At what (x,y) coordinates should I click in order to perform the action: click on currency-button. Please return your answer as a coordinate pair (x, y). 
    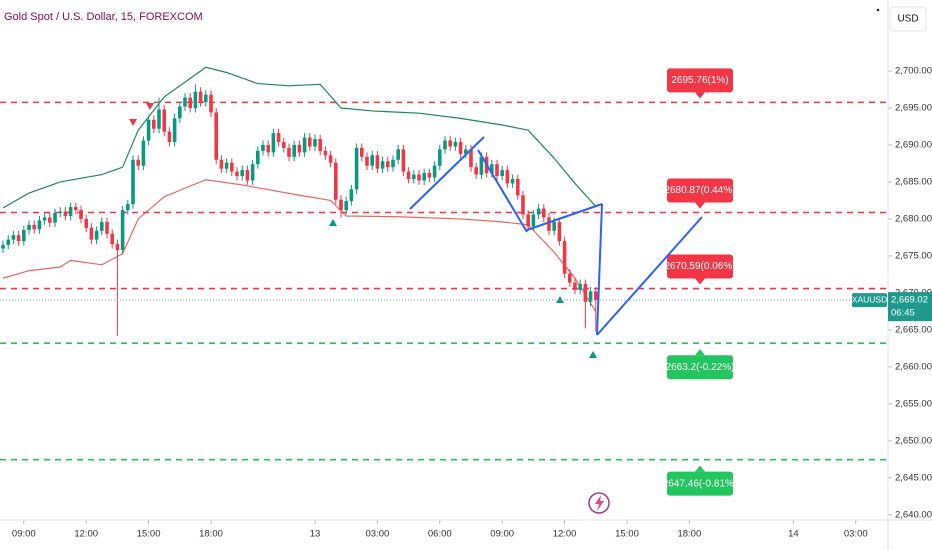
    Looking at the image, I should click on (908, 19).